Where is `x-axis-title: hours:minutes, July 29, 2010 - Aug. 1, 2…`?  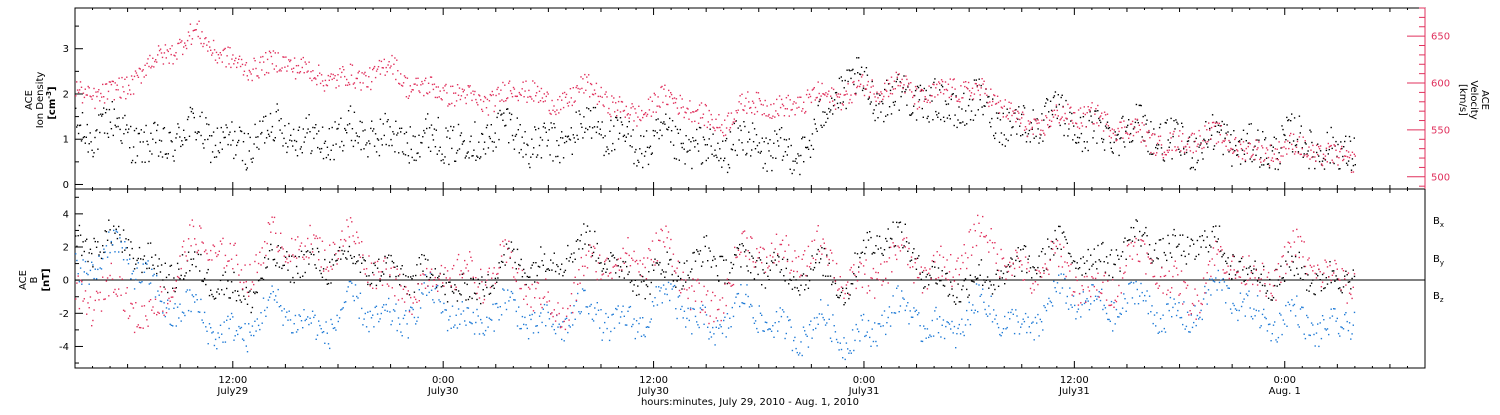 x-axis-title: hours:minutes, July 29, 2010 - Aug. 1, 2… is located at coordinates (750, 402).